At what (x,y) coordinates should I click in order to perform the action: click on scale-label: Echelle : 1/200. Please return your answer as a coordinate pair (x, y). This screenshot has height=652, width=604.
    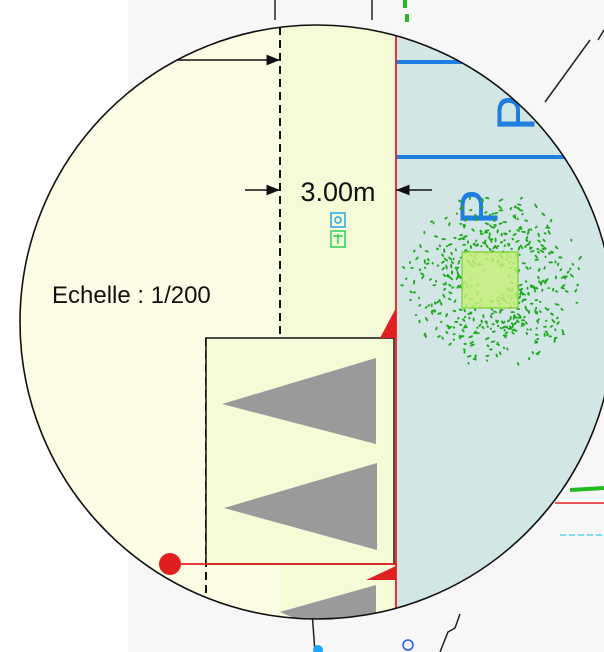
    Looking at the image, I should click on (131, 295).